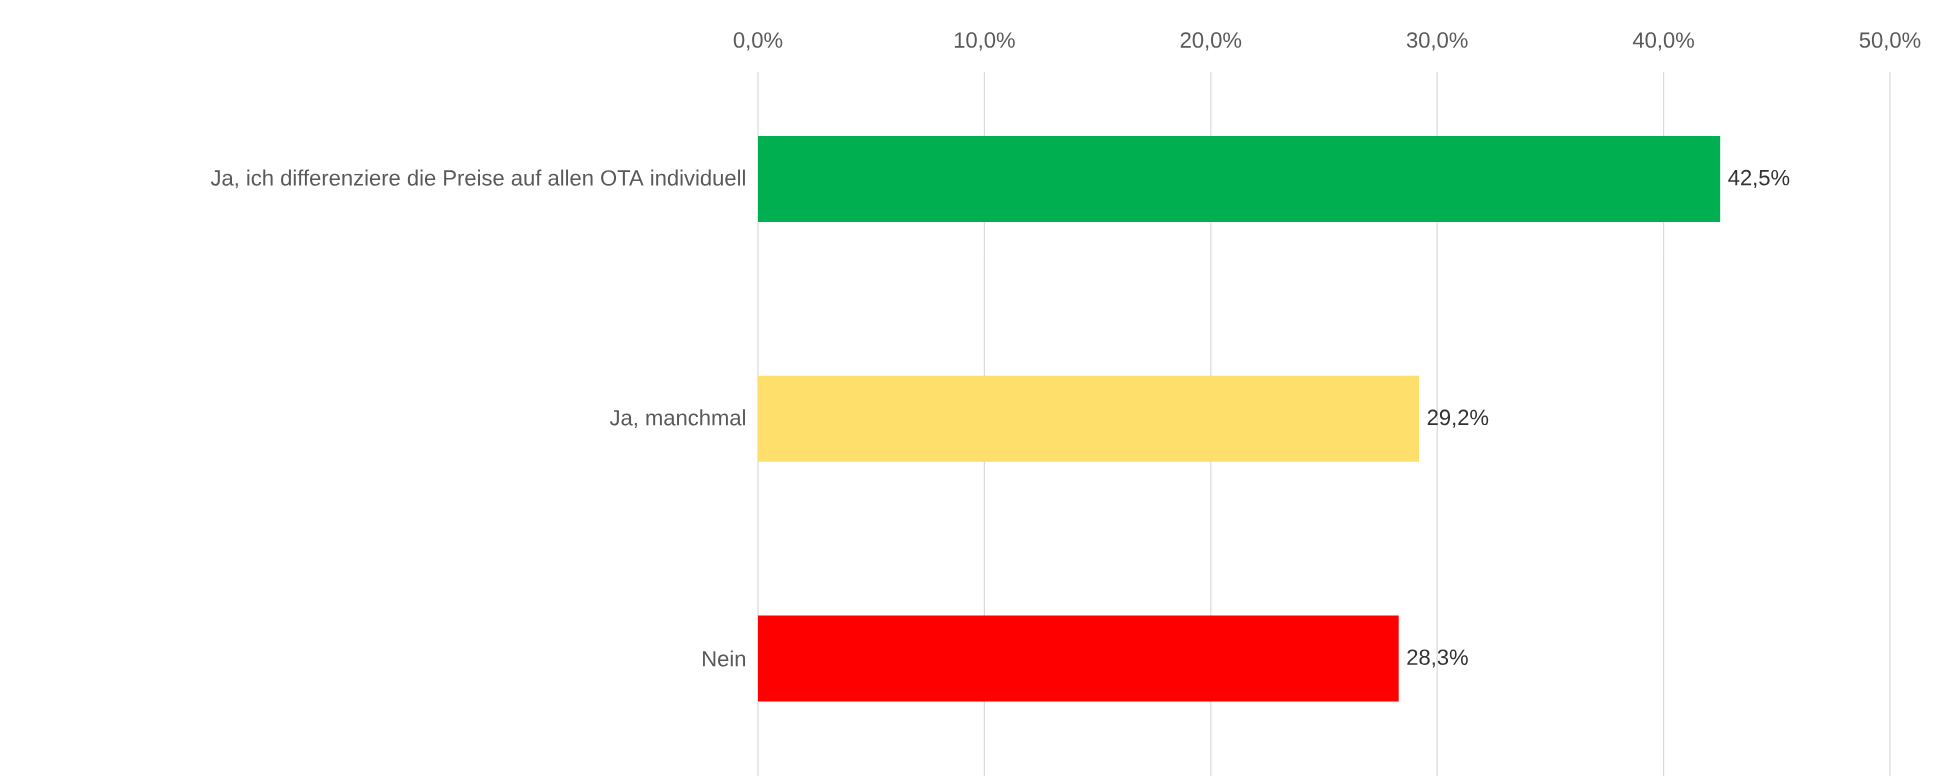  I want to click on x-tick-label: 30,0%, so click(1437, 41).